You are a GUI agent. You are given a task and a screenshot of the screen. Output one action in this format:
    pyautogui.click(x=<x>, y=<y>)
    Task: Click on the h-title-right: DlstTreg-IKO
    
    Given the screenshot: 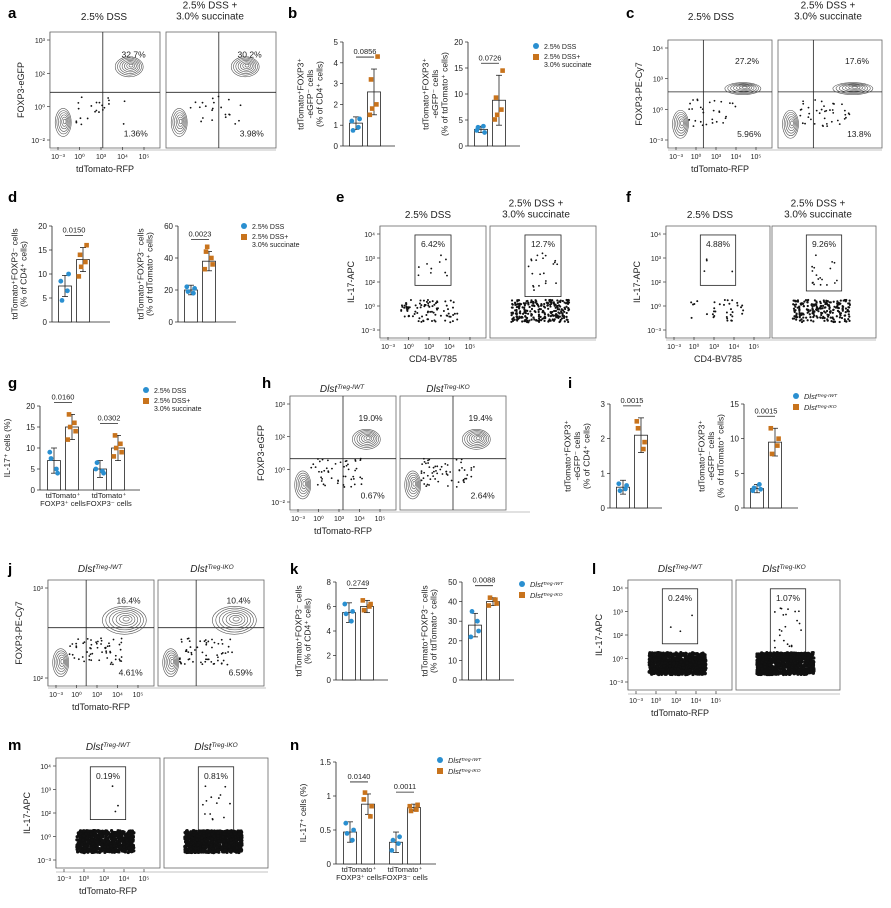 What is the action you would take?
    pyautogui.click(x=447, y=390)
    